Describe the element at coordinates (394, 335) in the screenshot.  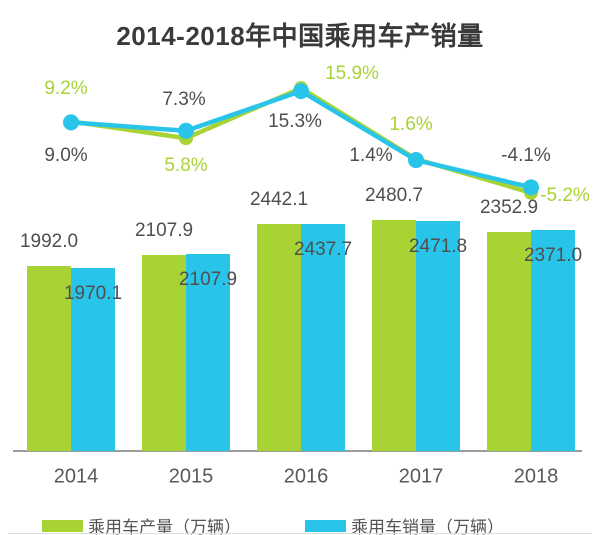
I see `bar-production-2017` at that location.